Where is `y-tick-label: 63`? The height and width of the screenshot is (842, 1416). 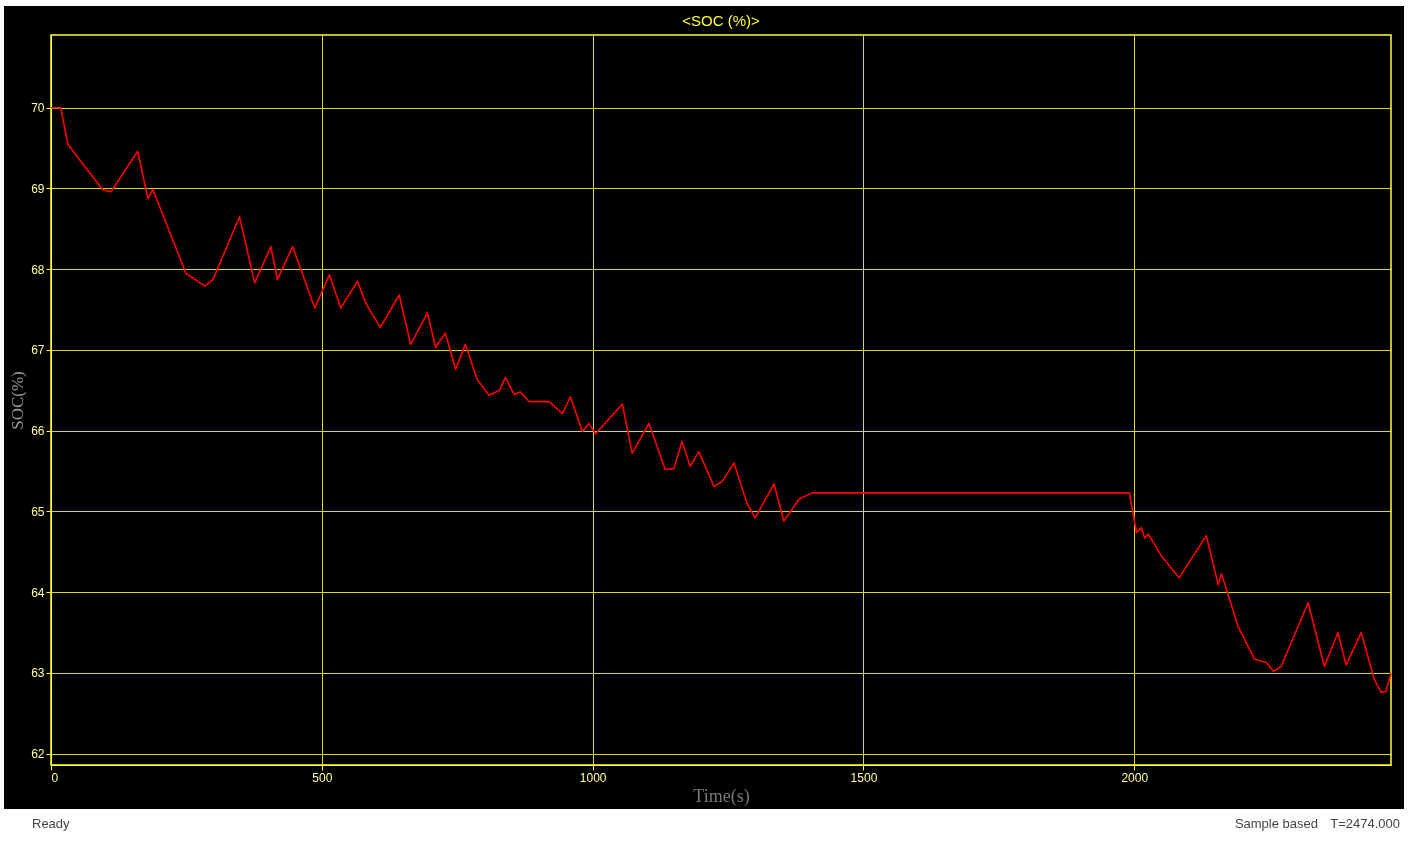
y-tick-label: 63 is located at coordinates (38, 673).